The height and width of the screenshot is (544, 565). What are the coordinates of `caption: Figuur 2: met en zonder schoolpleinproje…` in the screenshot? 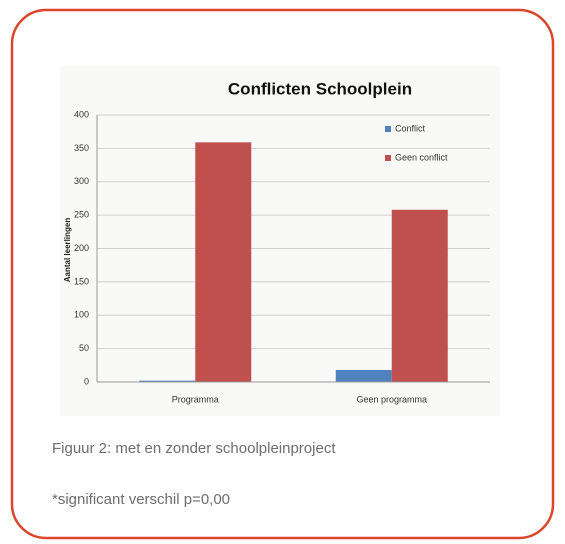 It's located at (194, 448).